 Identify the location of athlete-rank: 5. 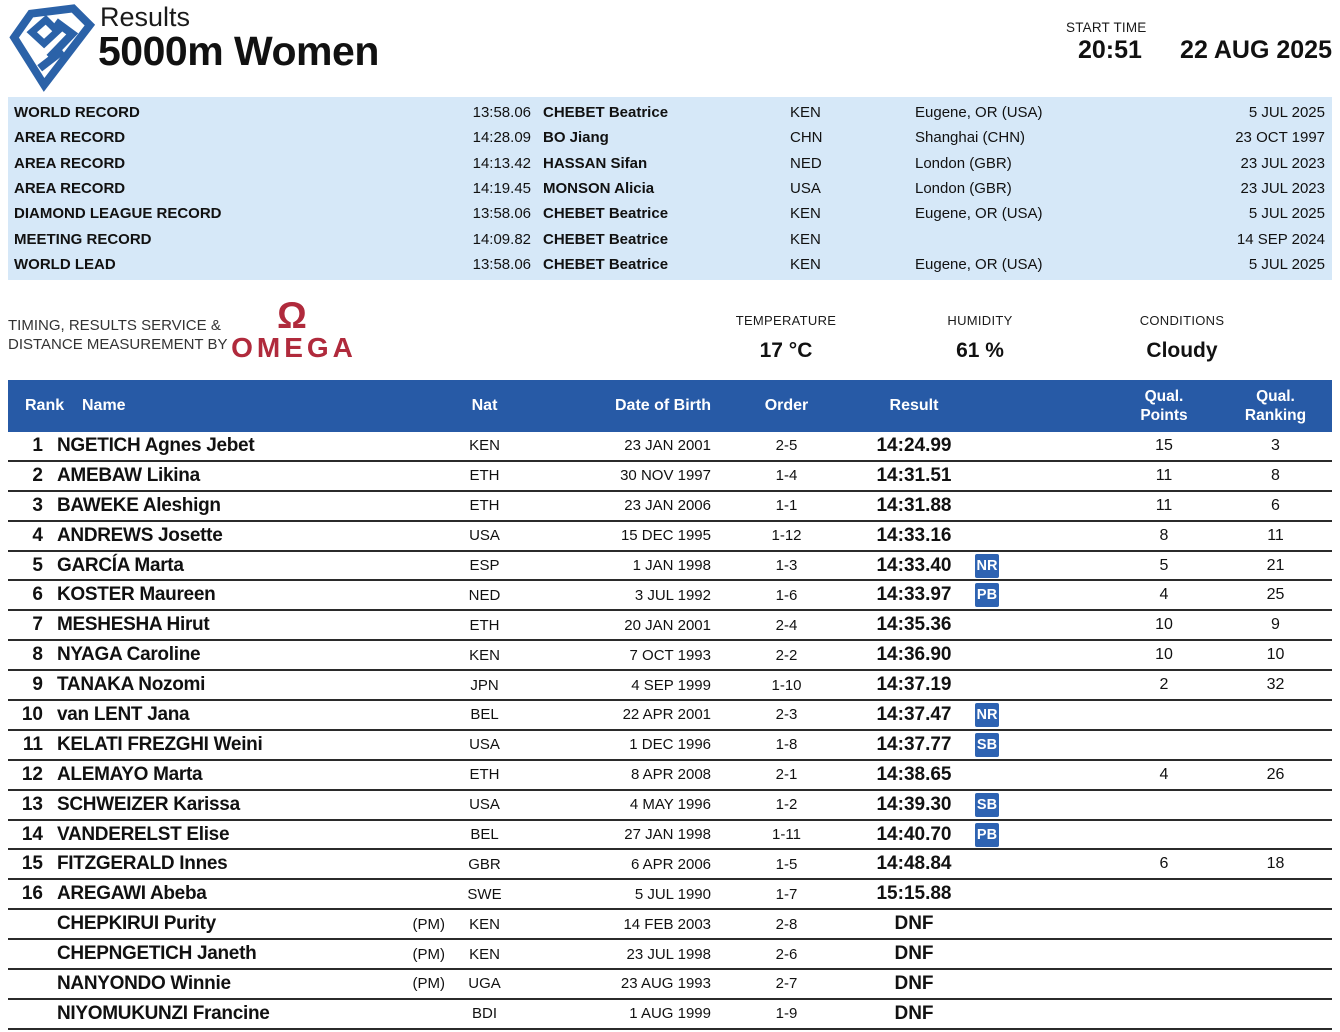
(37, 565).